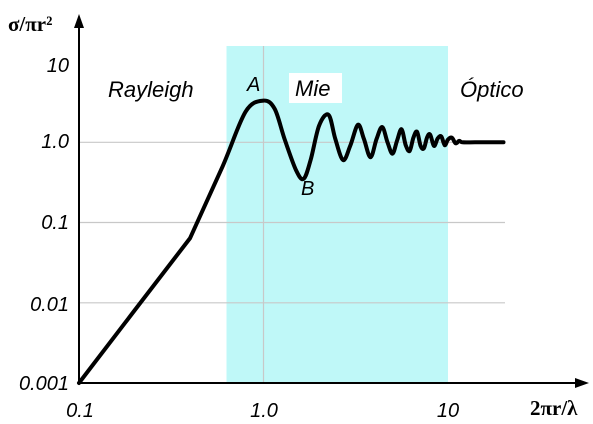  I want to click on y-tick-labels: 10 1.0 0.1 0.01 0.001, so click(44, 225).